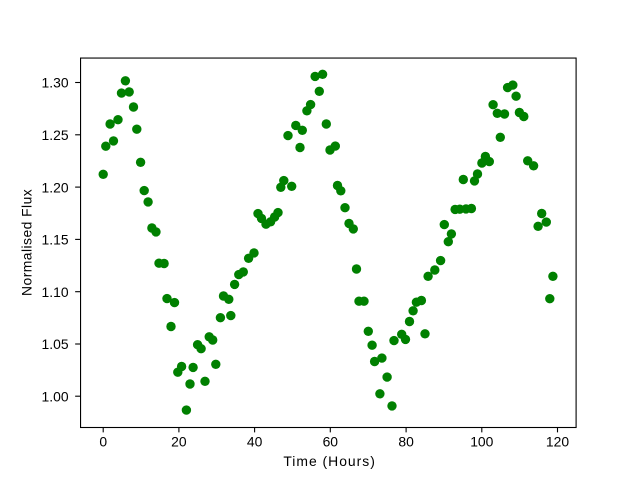 Image resolution: width=640 pixels, height=480 pixels. Describe the element at coordinates (55, 396) in the screenshot. I see `svg-text: 1.00` at that location.